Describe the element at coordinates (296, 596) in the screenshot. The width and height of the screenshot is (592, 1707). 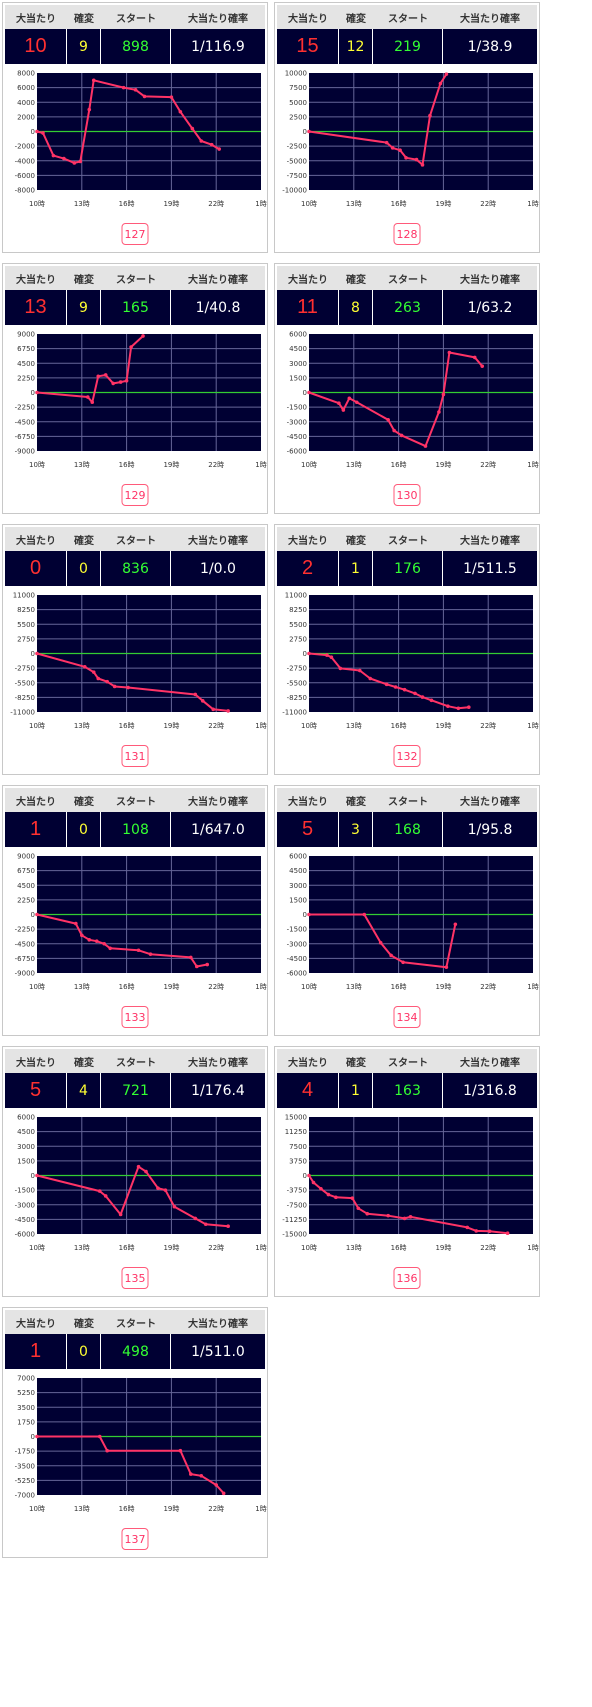
I see `y-tick-label: 11000` at that location.